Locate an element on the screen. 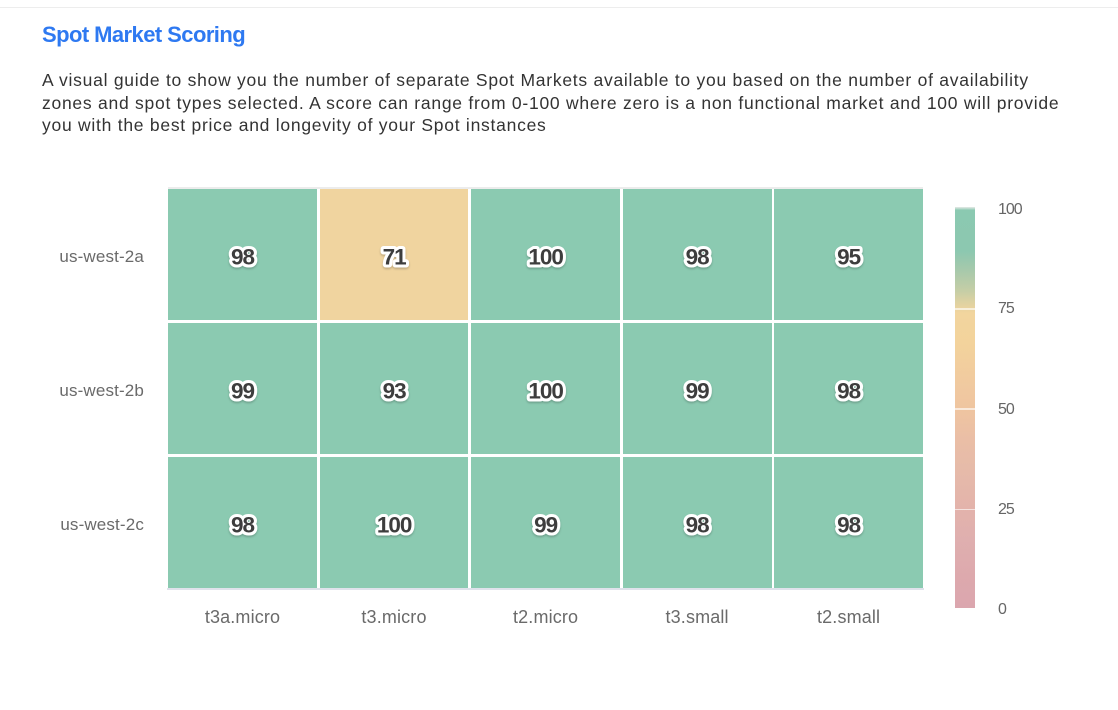  svg-text: 95 is located at coordinates (849, 256).